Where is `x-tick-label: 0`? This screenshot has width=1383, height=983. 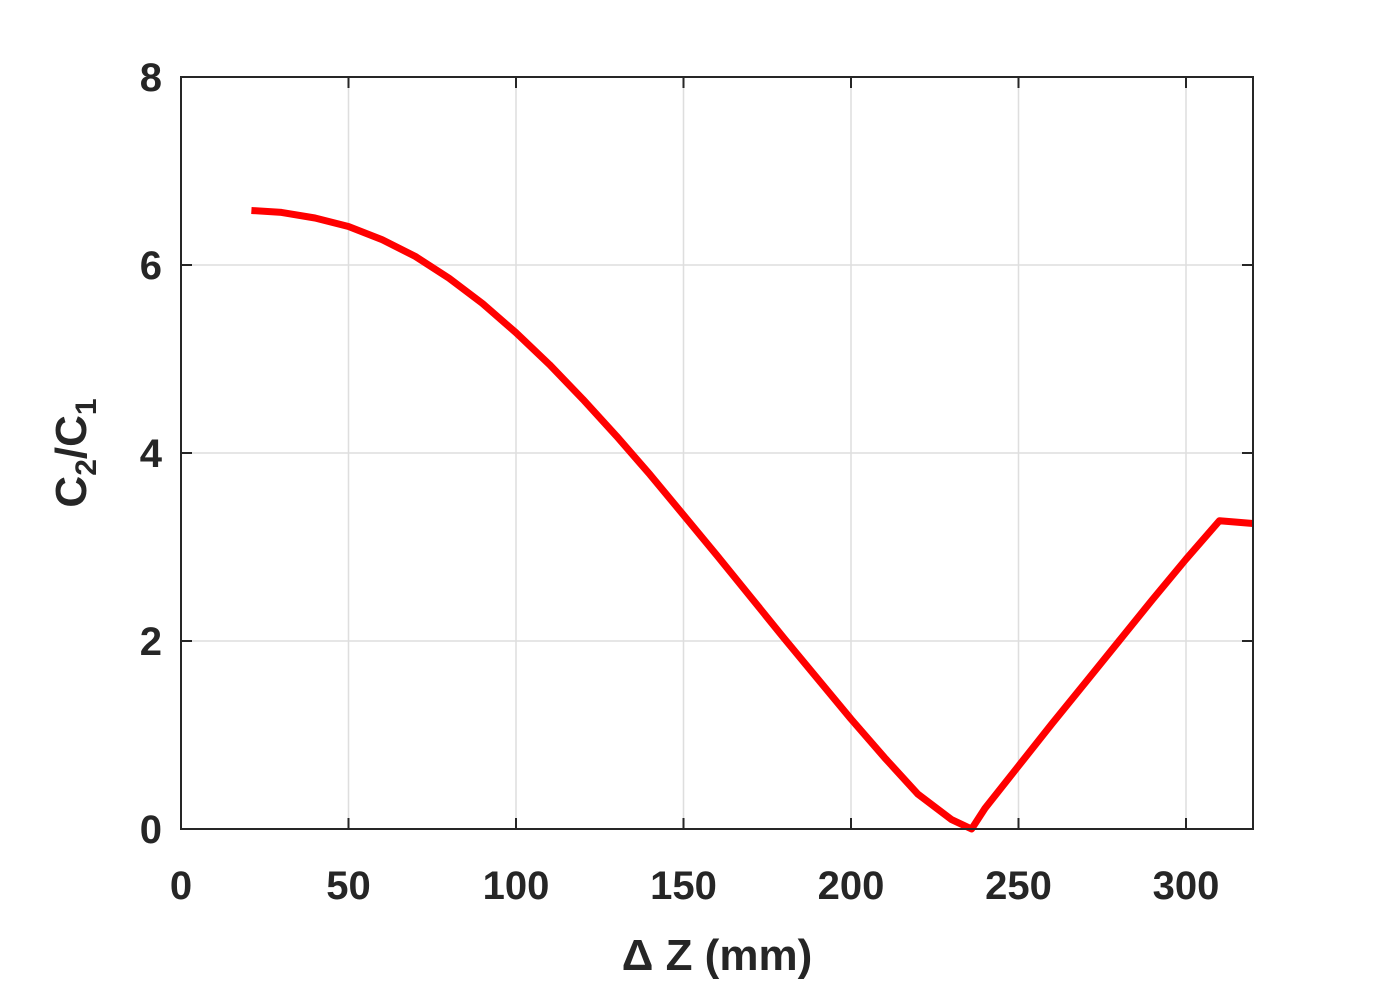
x-tick-label: 0 is located at coordinates (181, 886).